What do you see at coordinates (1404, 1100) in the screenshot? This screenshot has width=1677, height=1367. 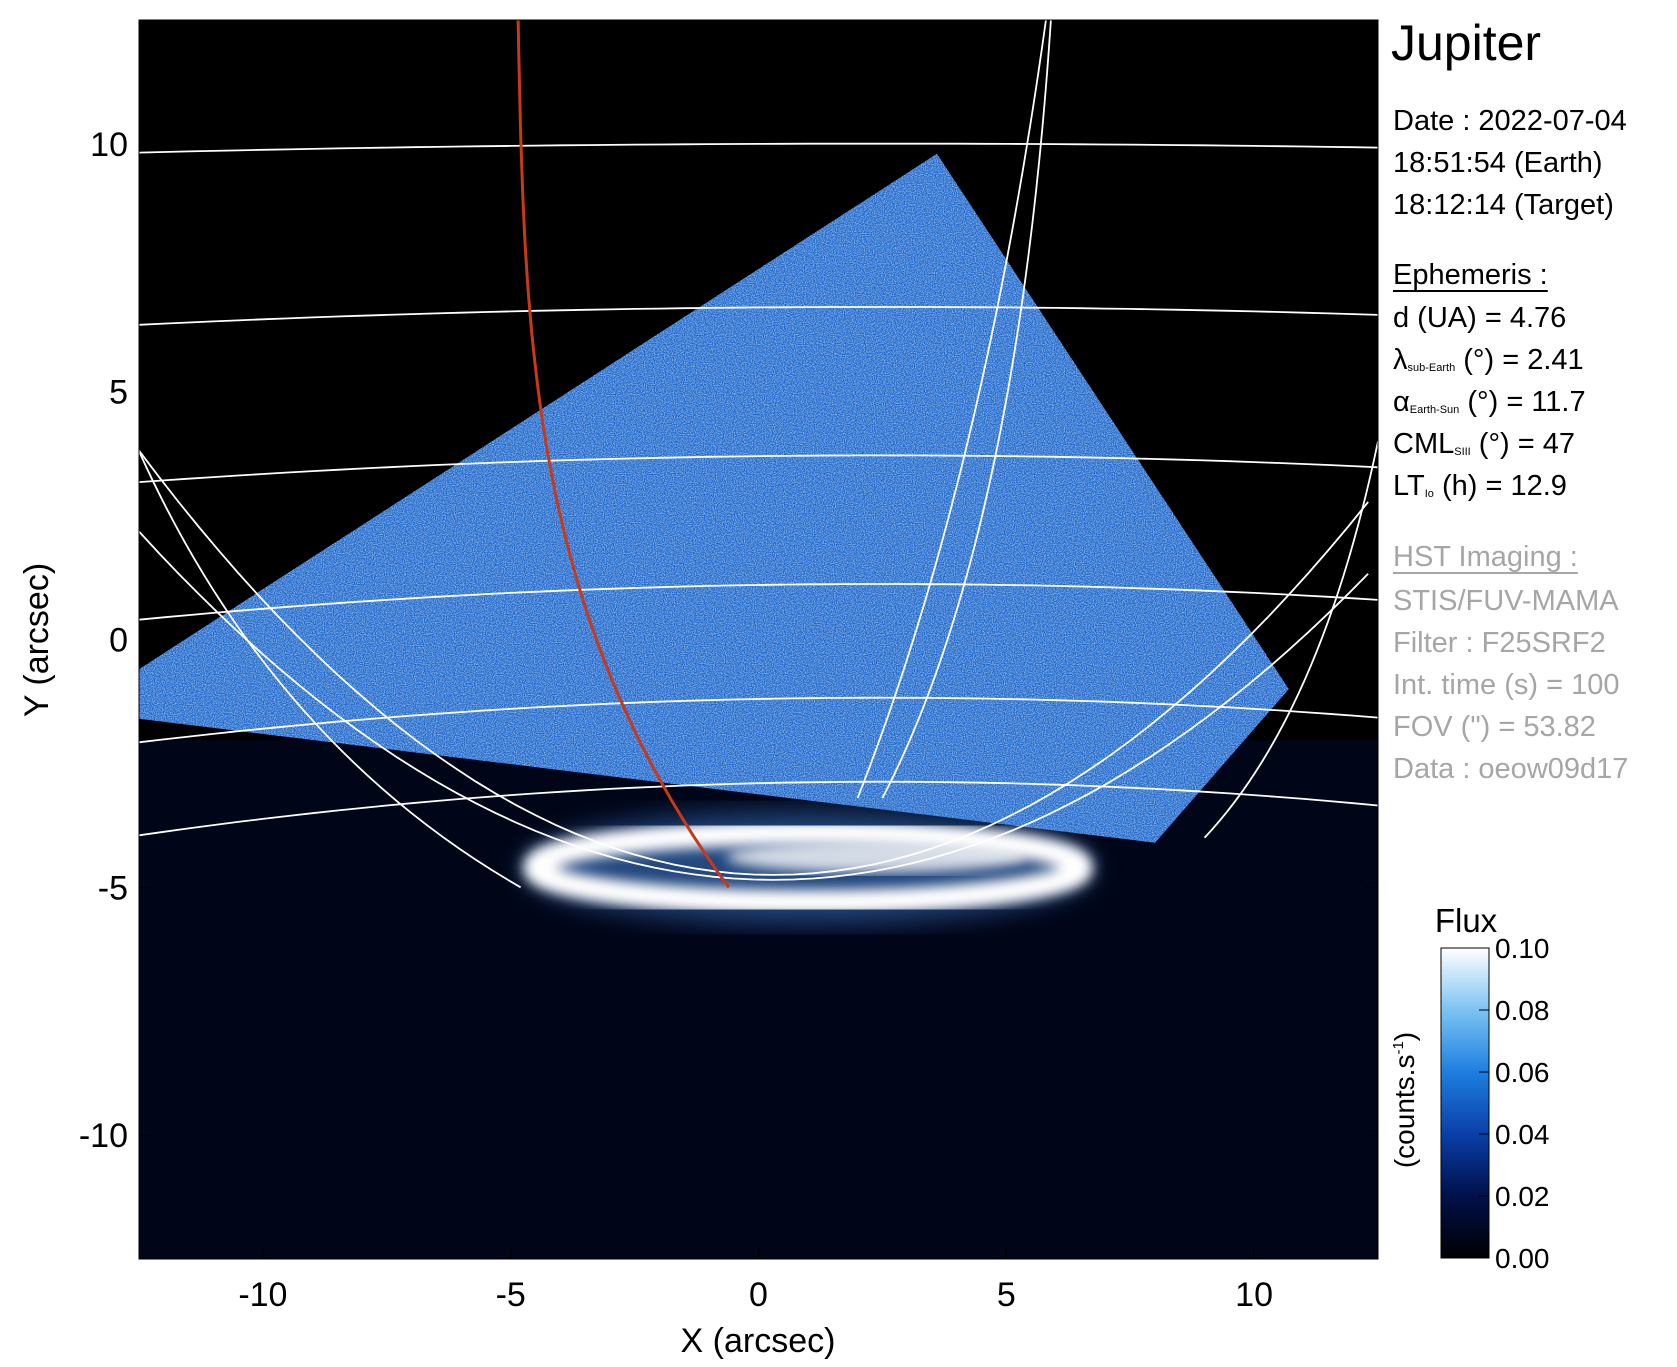 I see `colorbar-unit-label: (counts.s-1)` at bounding box center [1404, 1100].